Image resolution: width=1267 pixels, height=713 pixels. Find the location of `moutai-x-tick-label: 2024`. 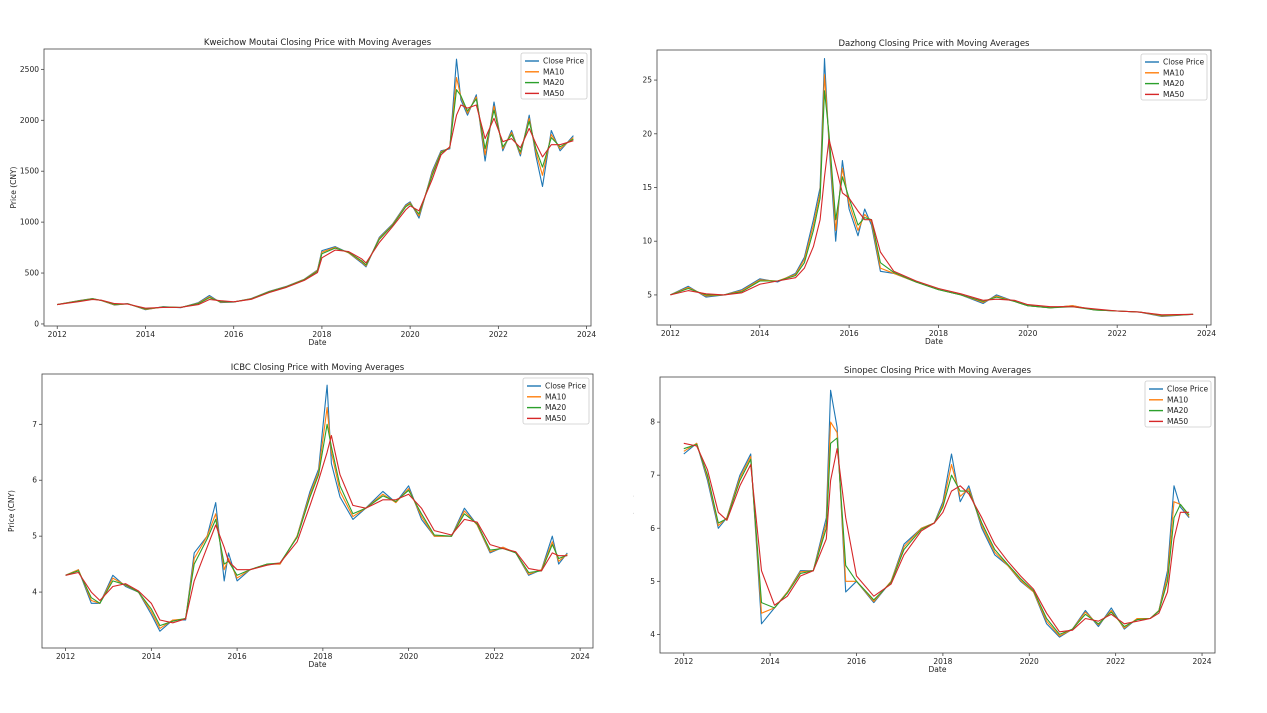

moutai-x-tick-label: 2024 is located at coordinates (586, 334).